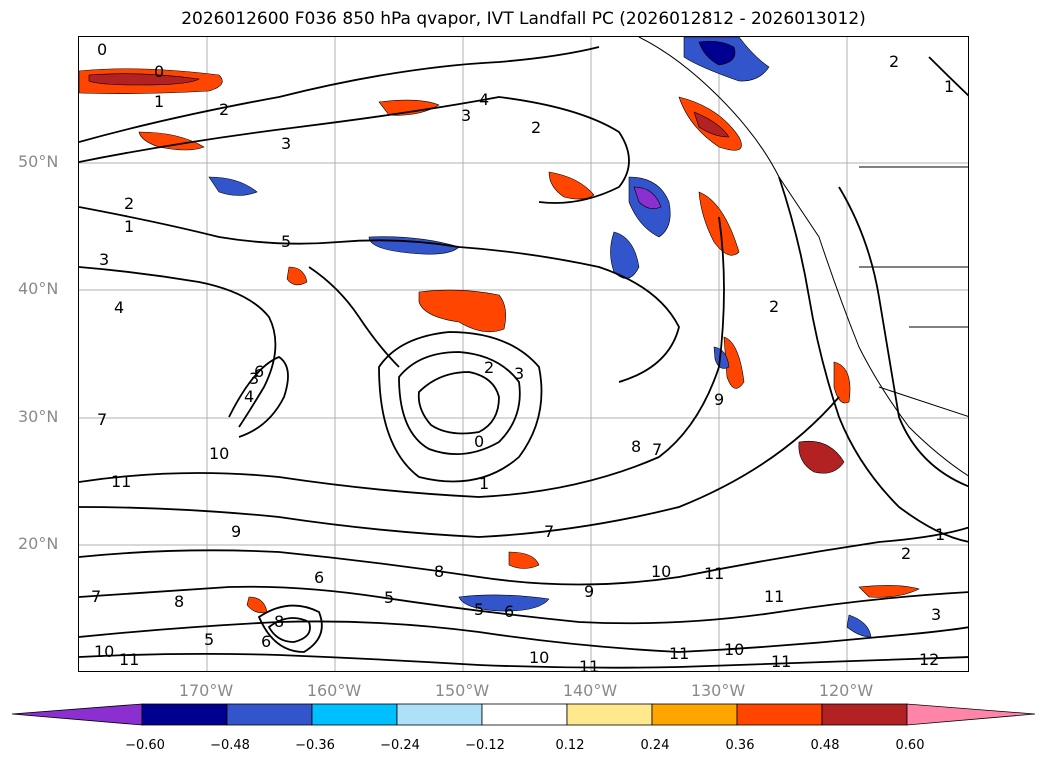 This screenshot has height=765, width=1047. Describe the element at coordinates (740, 745) in the screenshot. I see `colorbar-tick: 0.36` at that location.